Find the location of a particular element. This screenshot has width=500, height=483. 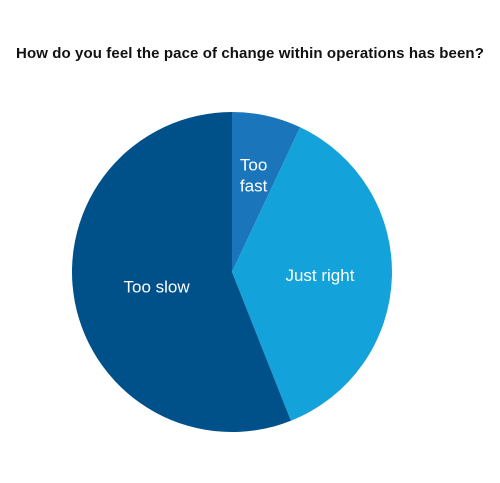

pie-label-too-fast: Too fast is located at coordinates (254, 176).